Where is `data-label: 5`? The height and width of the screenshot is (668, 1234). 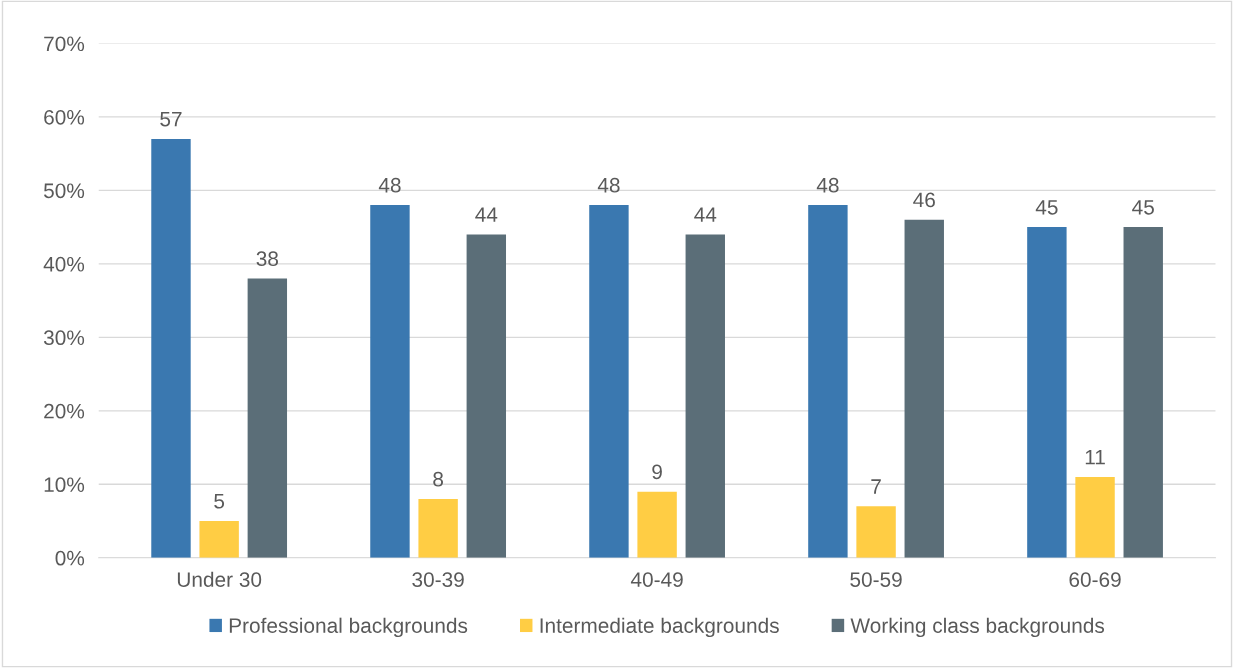 data-label: 5 is located at coordinates (219, 501).